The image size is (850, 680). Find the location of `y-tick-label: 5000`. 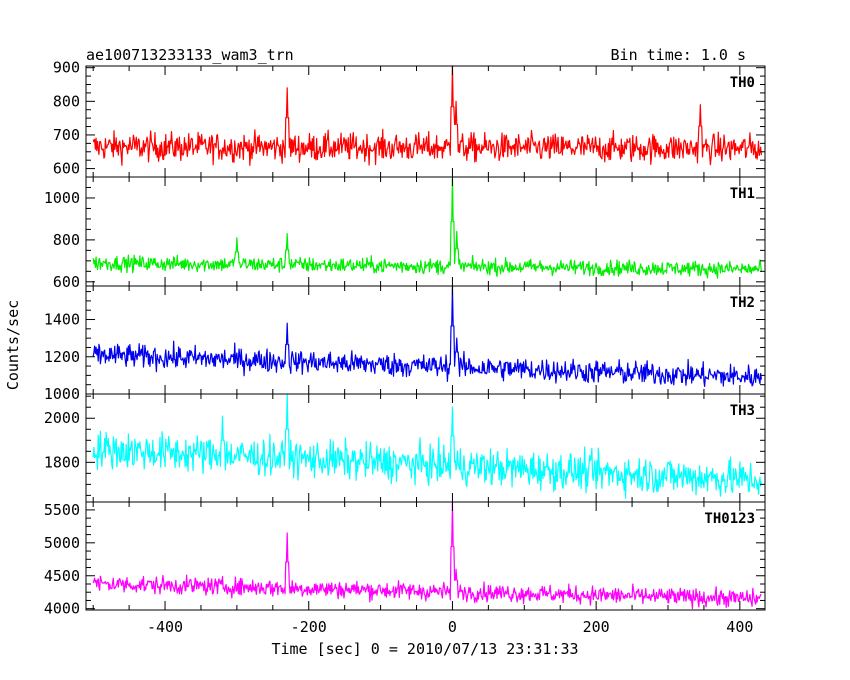

y-tick-label: 5000 is located at coordinates (62, 543).